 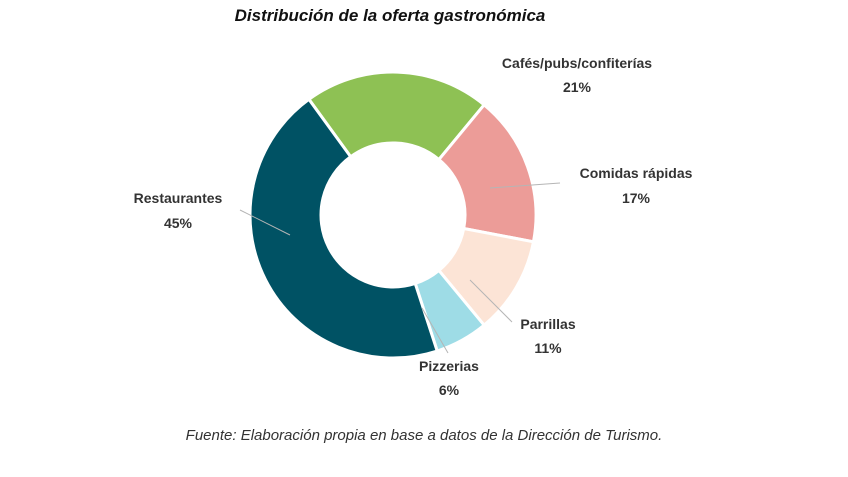 What do you see at coordinates (390, 15) in the screenshot?
I see `chart-title: Distribución de la oferta gastronómica` at bounding box center [390, 15].